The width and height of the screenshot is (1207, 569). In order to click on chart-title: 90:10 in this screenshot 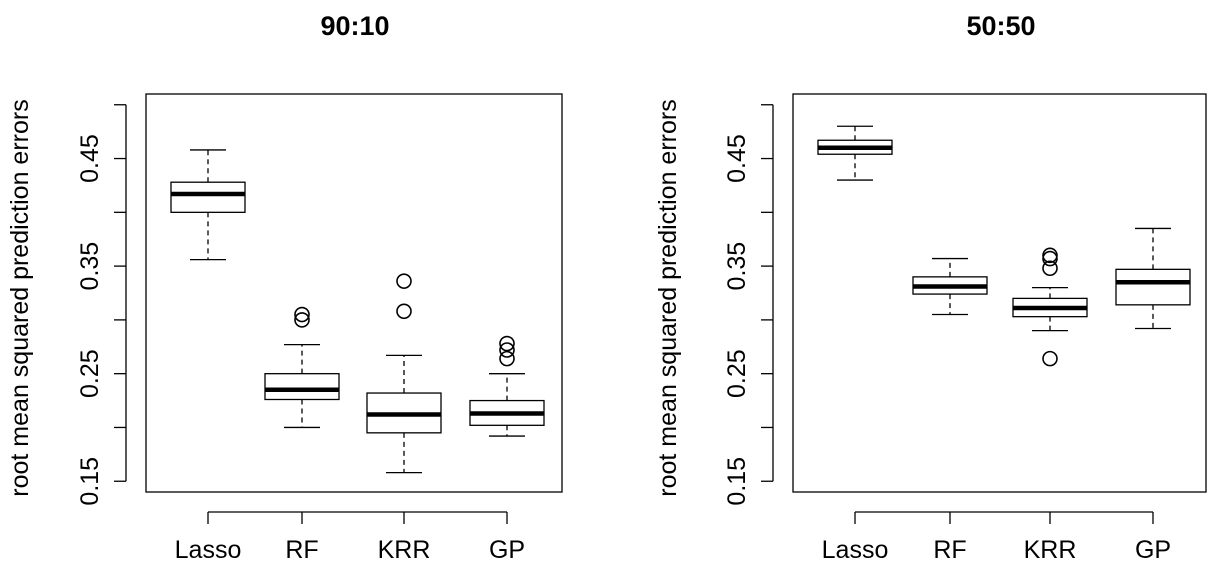, I will do `click(354, 26)`.